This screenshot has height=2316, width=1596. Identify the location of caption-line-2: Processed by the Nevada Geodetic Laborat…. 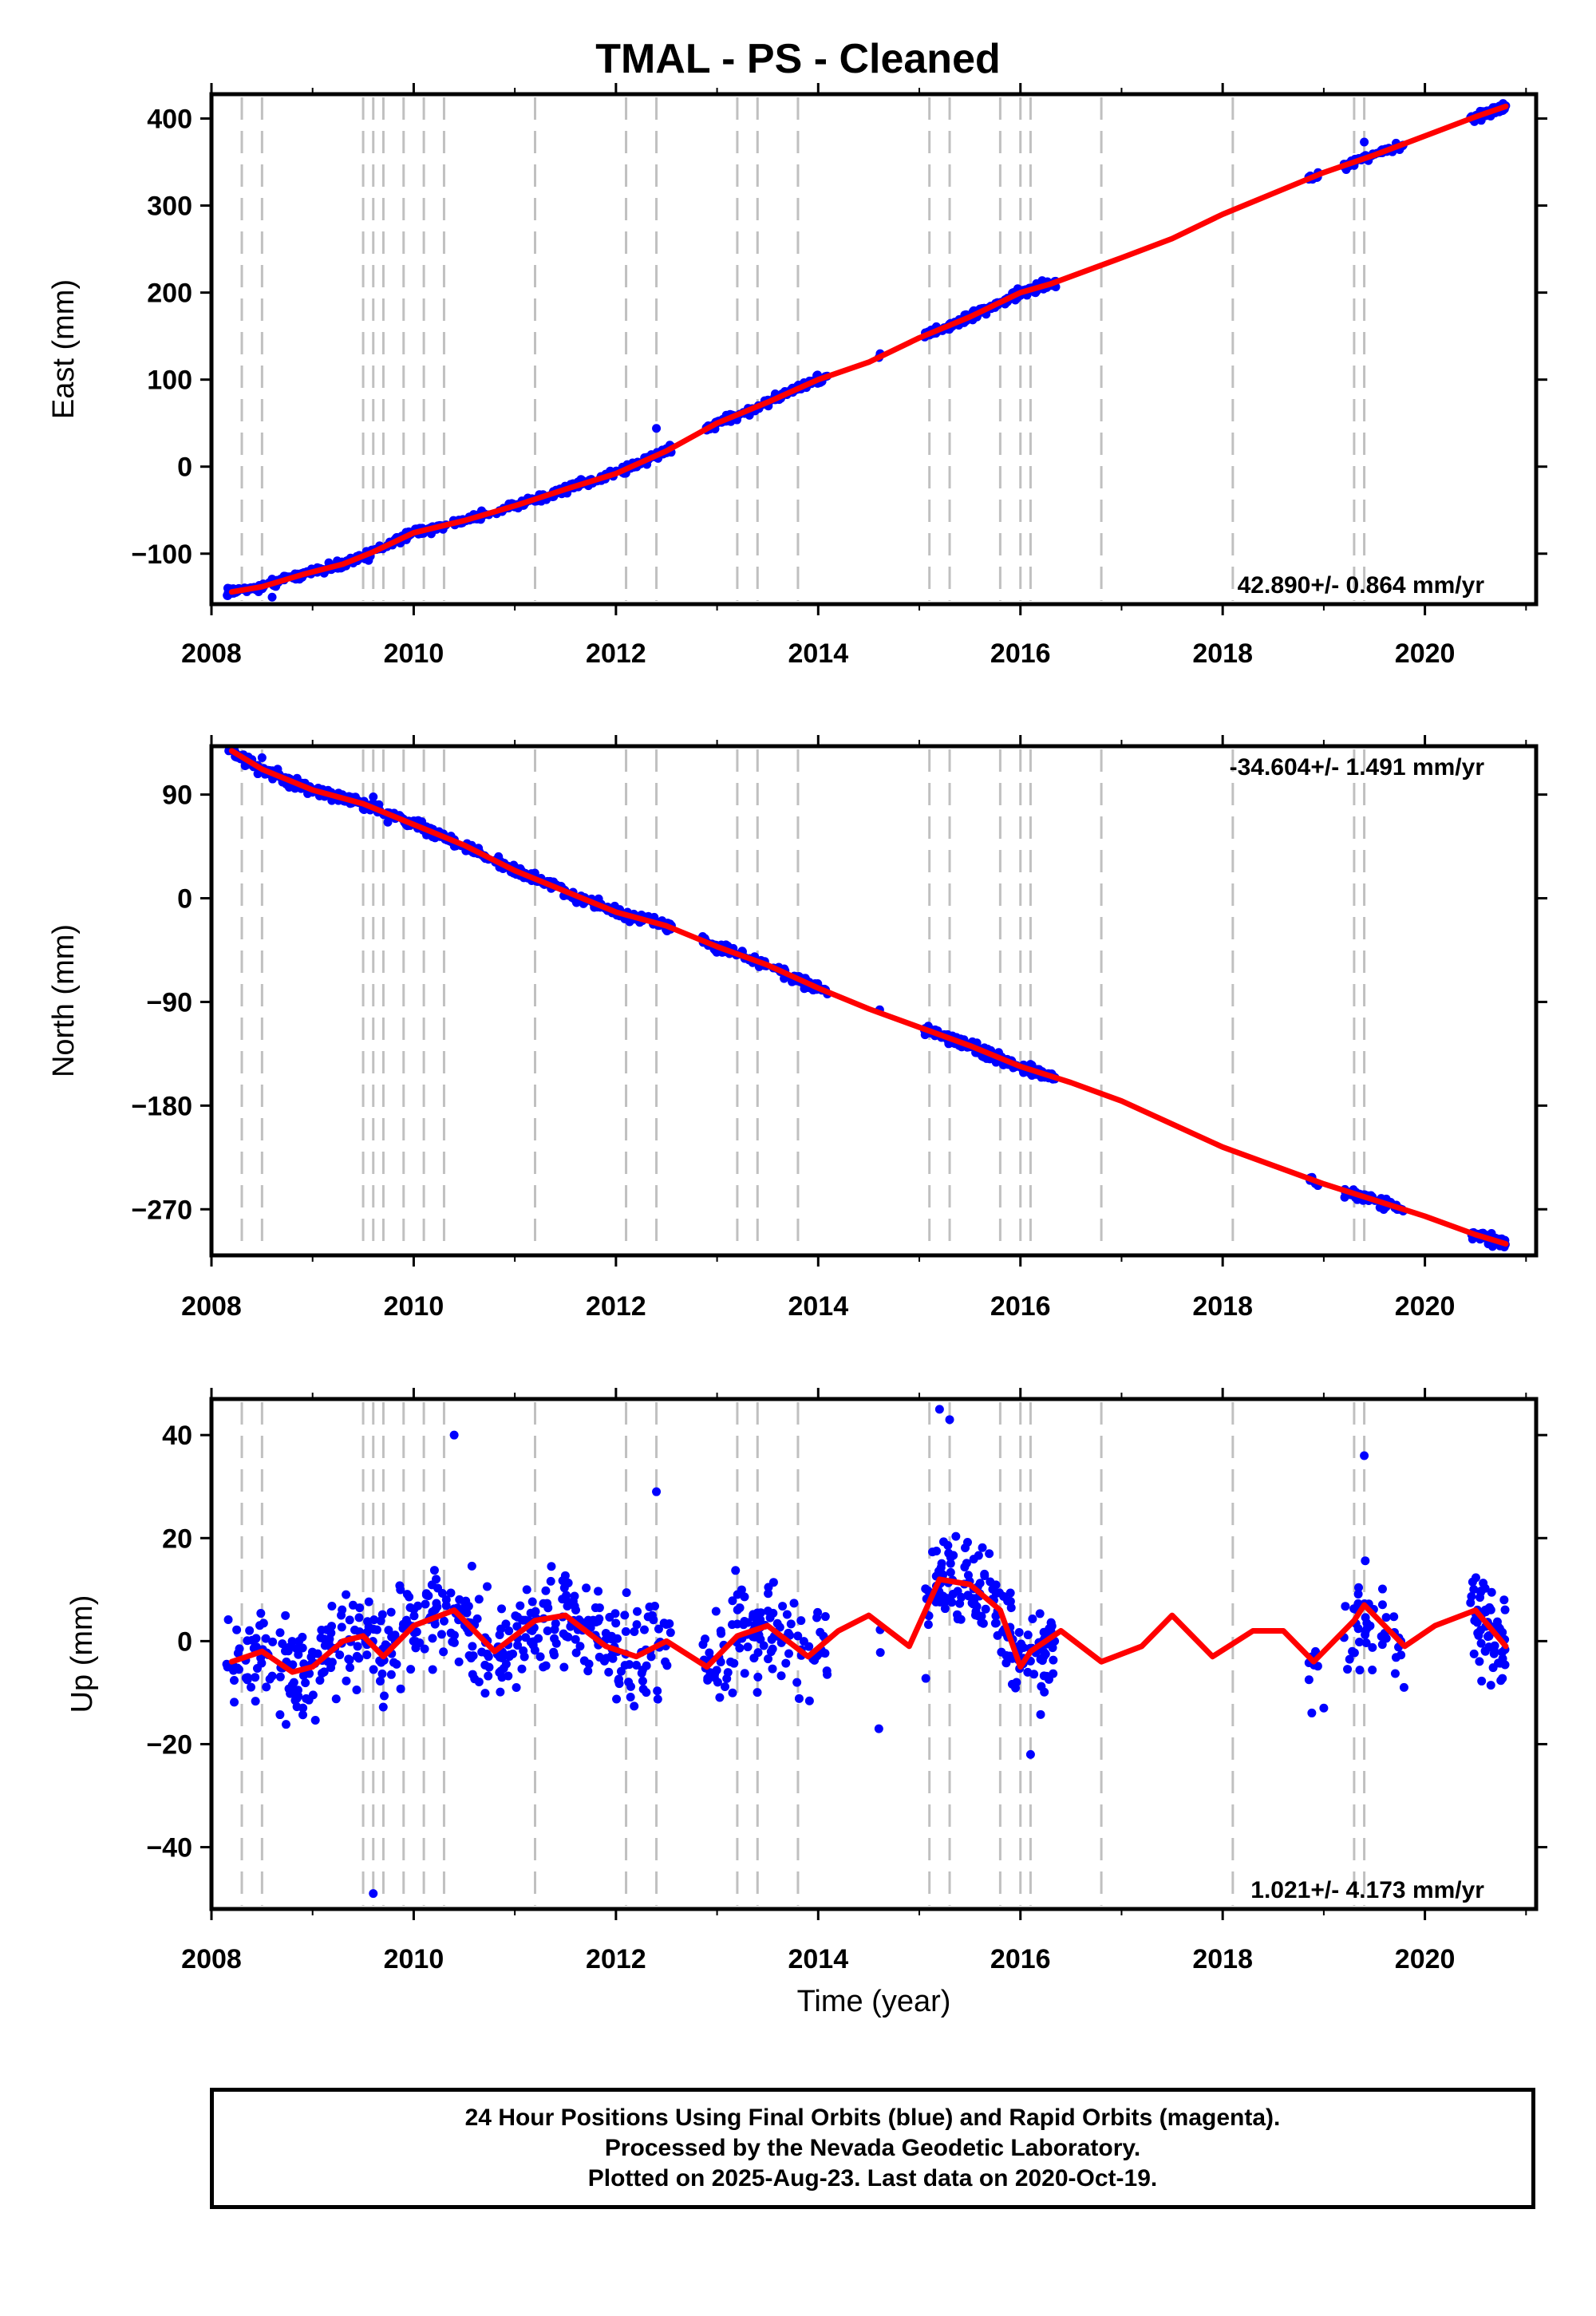
(873, 2148).